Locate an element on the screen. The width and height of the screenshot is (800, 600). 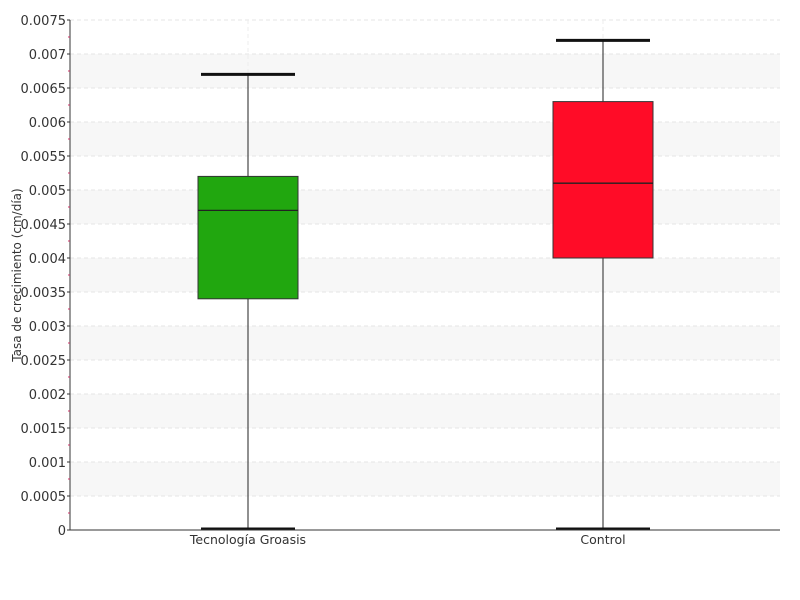
x-tick-label: Control is located at coordinates (602, 539).